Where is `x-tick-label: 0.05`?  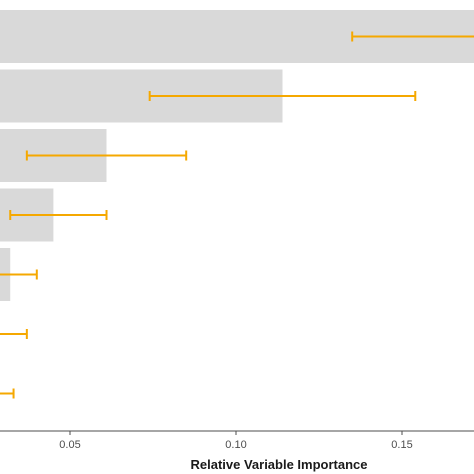 x-tick-label: 0.05 is located at coordinates (69, 445).